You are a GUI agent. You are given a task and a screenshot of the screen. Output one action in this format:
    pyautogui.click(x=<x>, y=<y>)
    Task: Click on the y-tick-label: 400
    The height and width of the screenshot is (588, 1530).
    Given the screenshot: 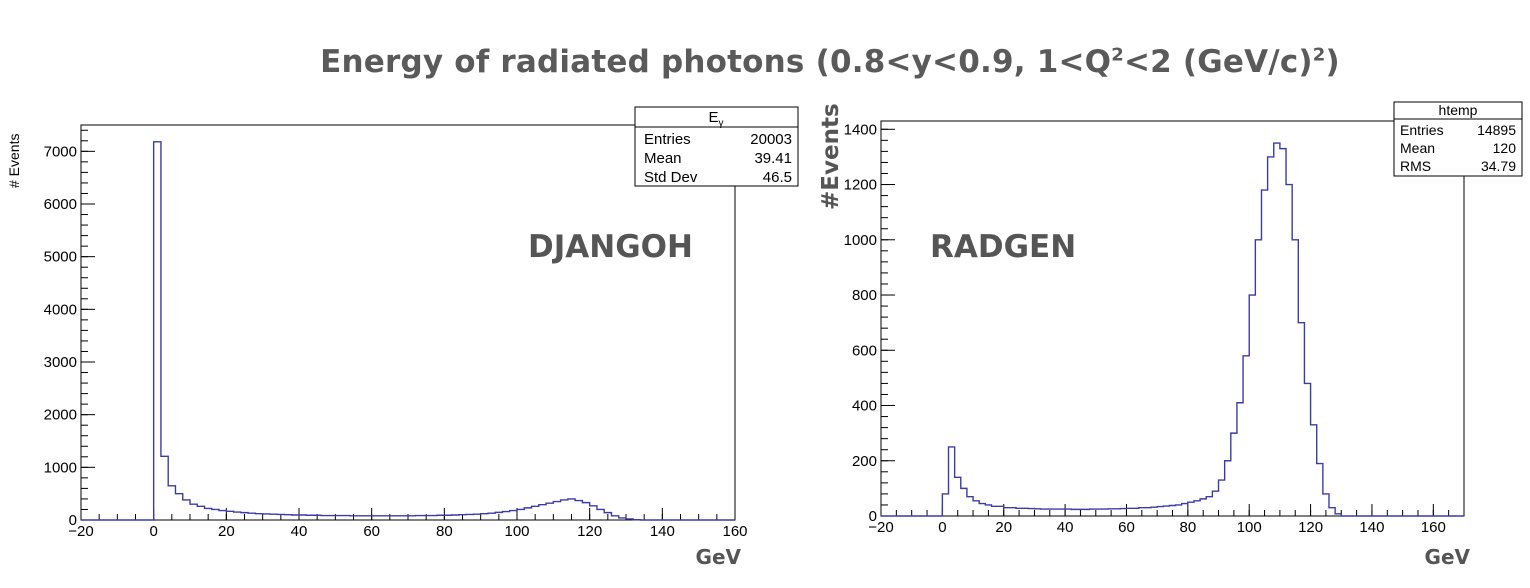 What is the action you would take?
    pyautogui.click(x=864, y=406)
    